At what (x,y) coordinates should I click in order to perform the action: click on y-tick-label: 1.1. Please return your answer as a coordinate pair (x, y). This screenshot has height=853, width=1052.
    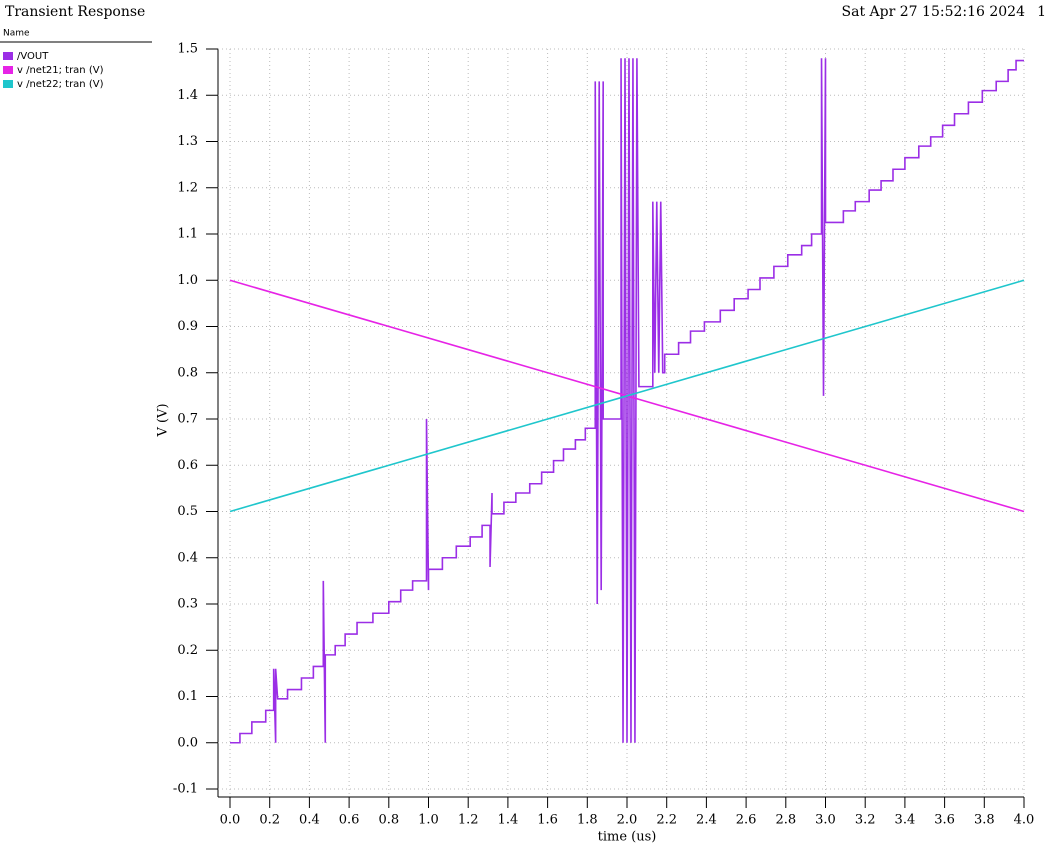
    Looking at the image, I should click on (187, 234).